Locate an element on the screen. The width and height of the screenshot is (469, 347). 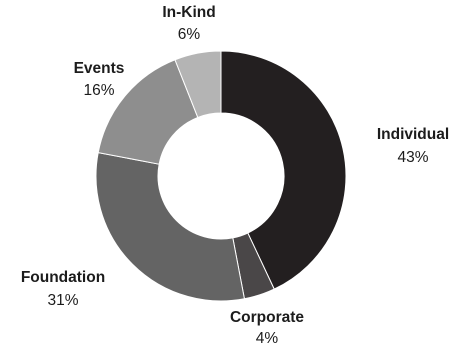
slice-value-individual: 43% is located at coordinates (412, 157).